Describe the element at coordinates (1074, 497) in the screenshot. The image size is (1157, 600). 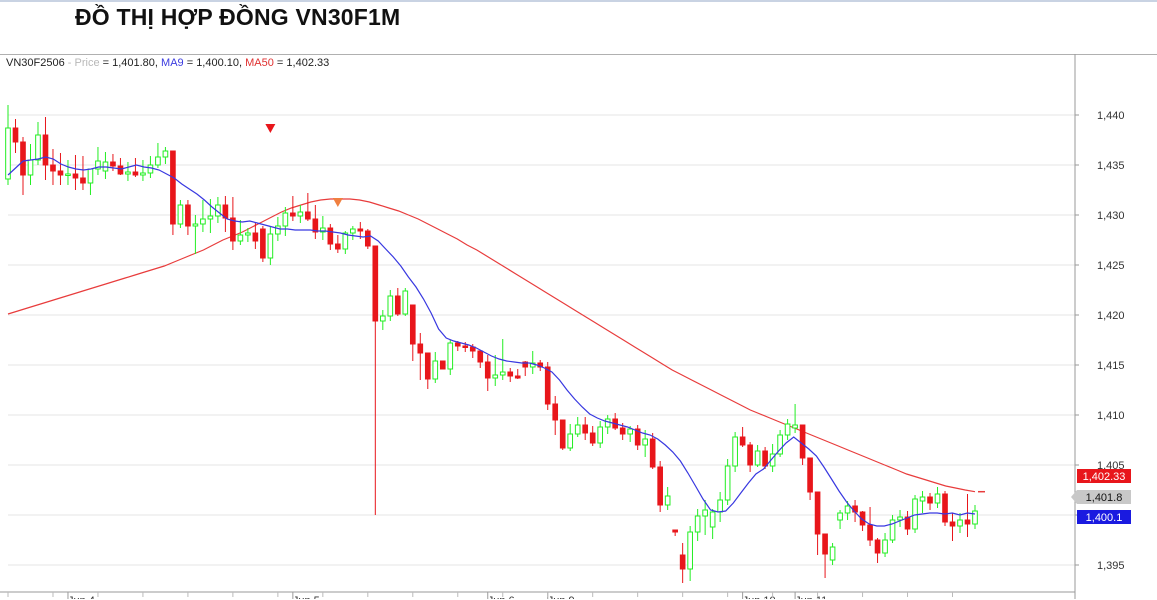
I see `price-value-badge-pointer` at that location.